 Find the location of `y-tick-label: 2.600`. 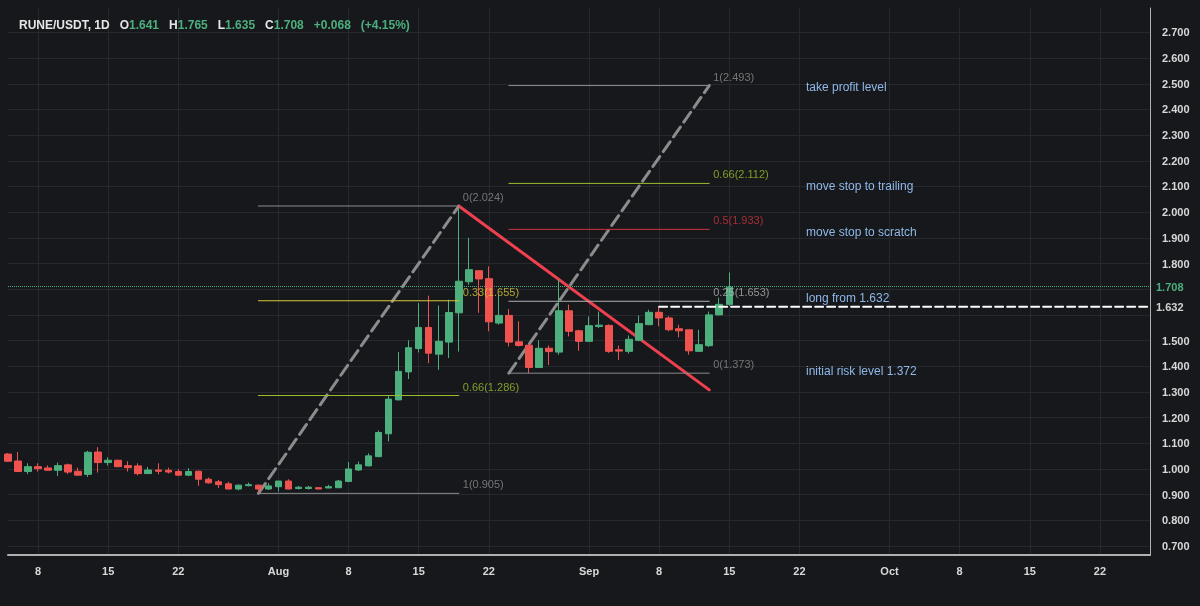

y-tick-label: 2.600 is located at coordinates (1176, 58).